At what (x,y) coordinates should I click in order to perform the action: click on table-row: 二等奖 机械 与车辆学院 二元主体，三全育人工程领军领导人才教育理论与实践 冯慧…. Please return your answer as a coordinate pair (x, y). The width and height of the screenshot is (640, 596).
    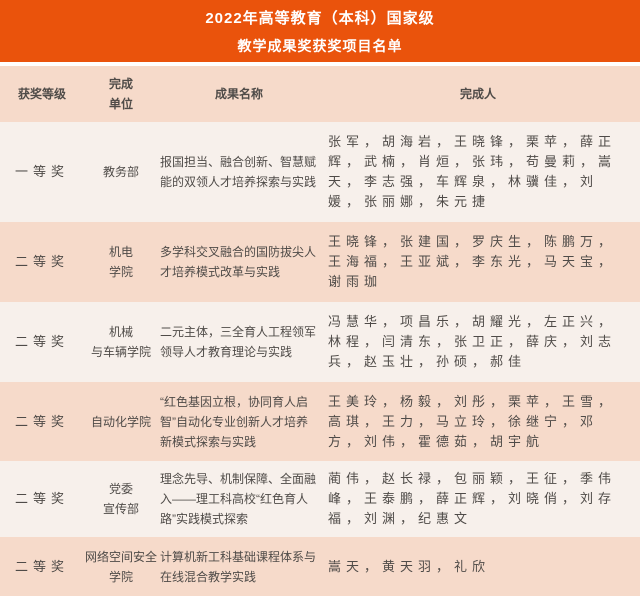
    Looking at the image, I should click on (320, 342).